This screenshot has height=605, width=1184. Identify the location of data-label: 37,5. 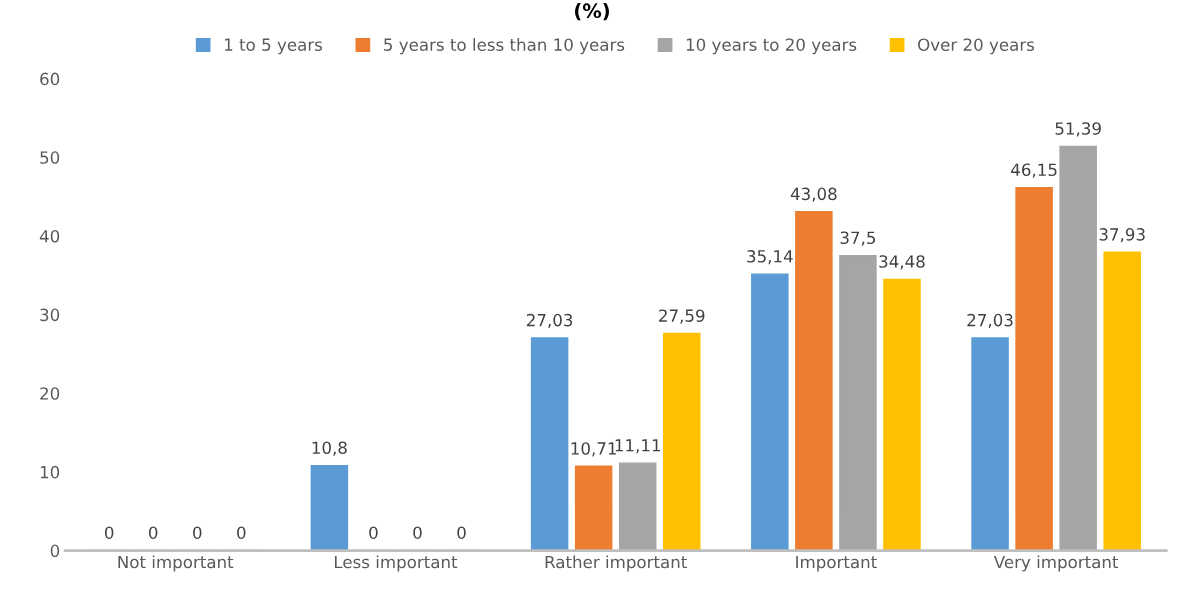
(858, 238).